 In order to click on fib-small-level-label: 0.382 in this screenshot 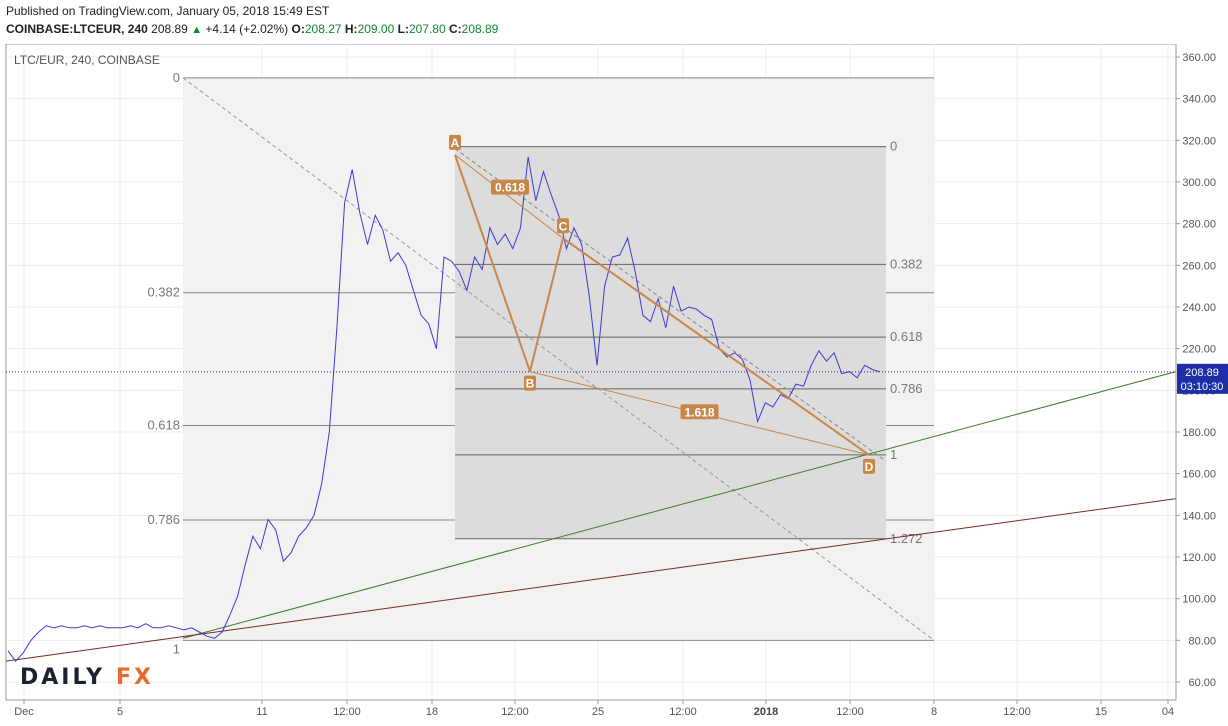, I will do `click(906, 263)`.